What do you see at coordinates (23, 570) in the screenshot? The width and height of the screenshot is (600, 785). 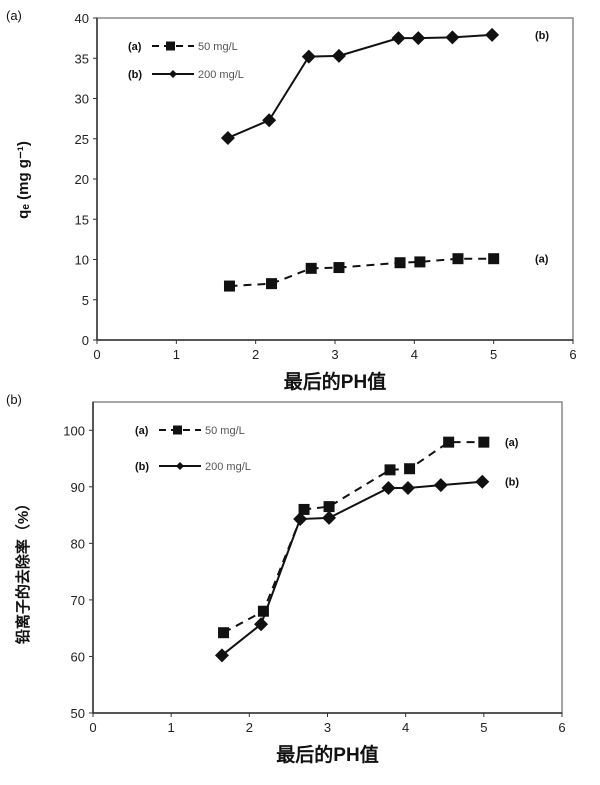 I see `y-axis-label: 铅离子的去除率（%）` at bounding box center [23, 570].